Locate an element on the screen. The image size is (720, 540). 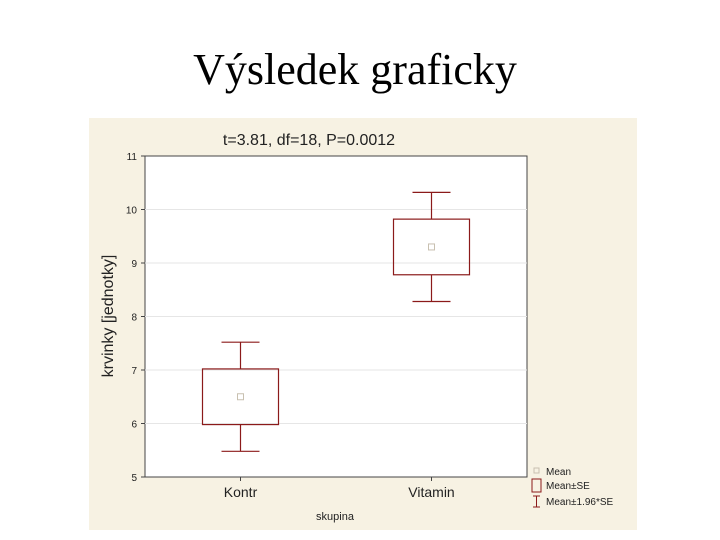
y-tick-label: 11 is located at coordinates (132, 157).